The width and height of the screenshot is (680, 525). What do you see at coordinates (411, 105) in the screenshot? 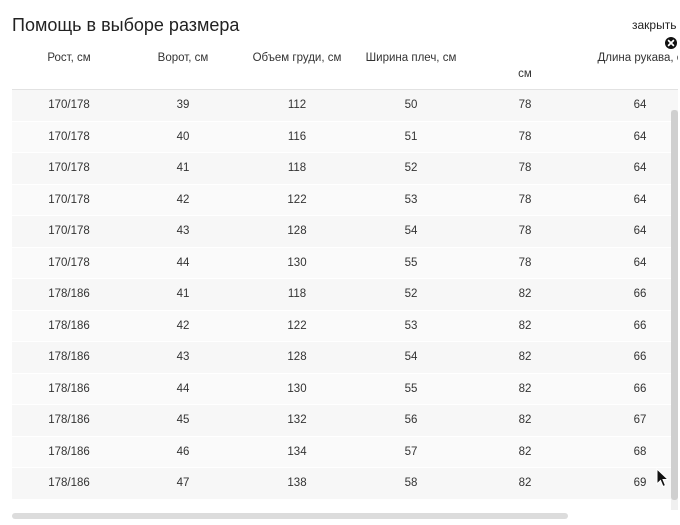
I see `table-cell: 50` at bounding box center [411, 105].